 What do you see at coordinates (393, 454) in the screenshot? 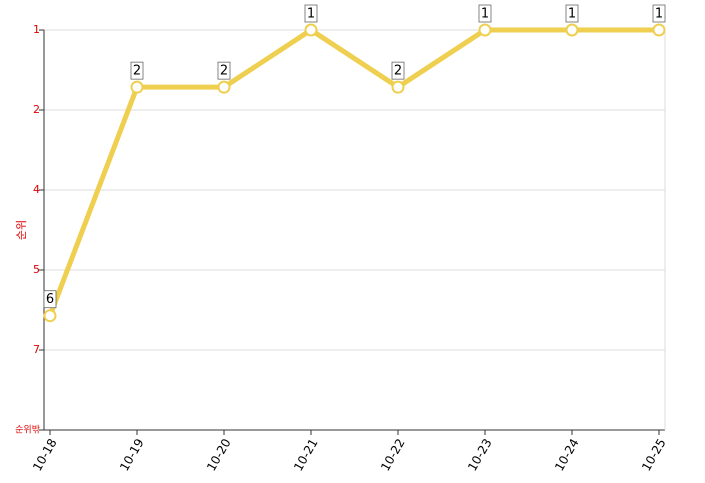
I see `x-tick-label: 10-22` at bounding box center [393, 454].